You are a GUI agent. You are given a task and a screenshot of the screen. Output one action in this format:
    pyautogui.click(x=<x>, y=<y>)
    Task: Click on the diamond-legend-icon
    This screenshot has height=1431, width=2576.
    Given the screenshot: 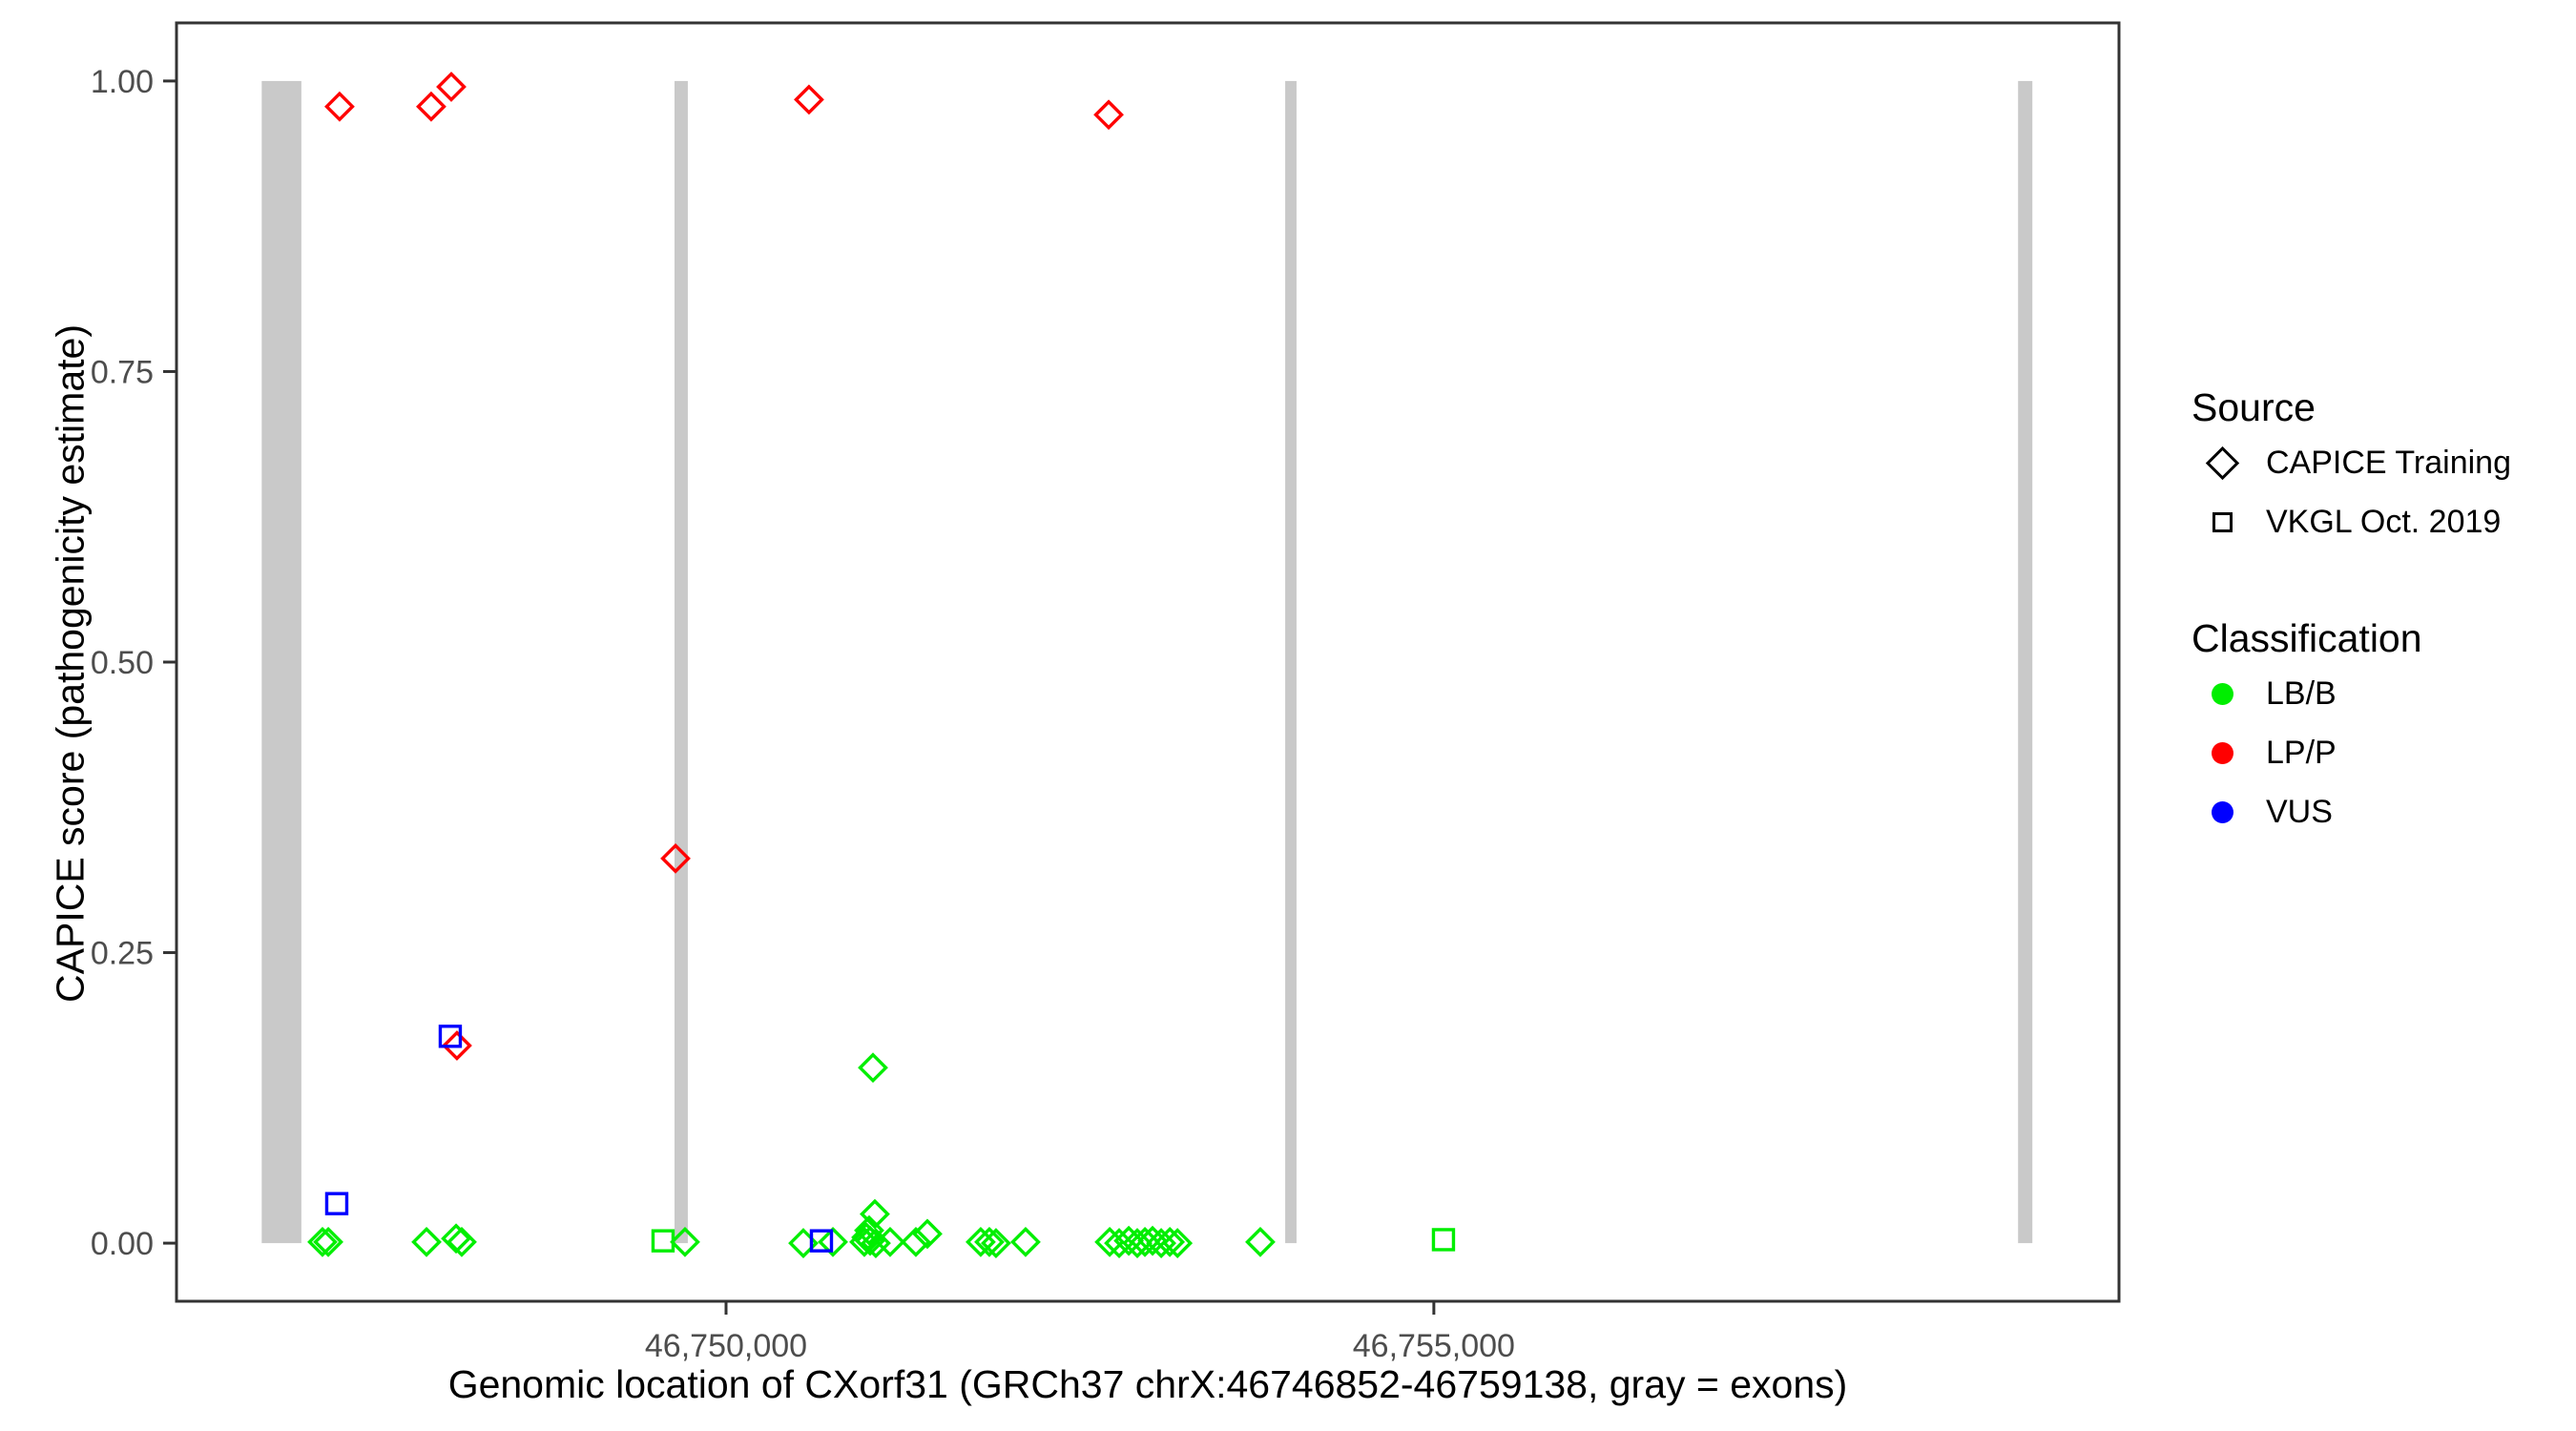 What is the action you would take?
    pyautogui.click(x=2222, y=463)
    